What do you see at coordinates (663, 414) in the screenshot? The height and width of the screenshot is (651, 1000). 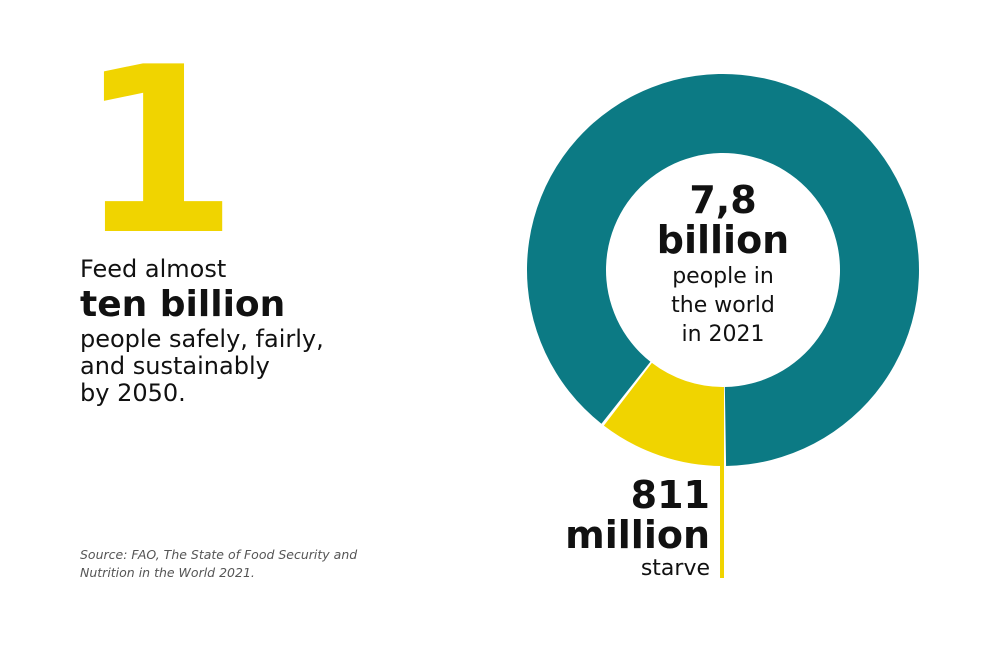 I see `slice-starve` at bounding box center [663, 414].